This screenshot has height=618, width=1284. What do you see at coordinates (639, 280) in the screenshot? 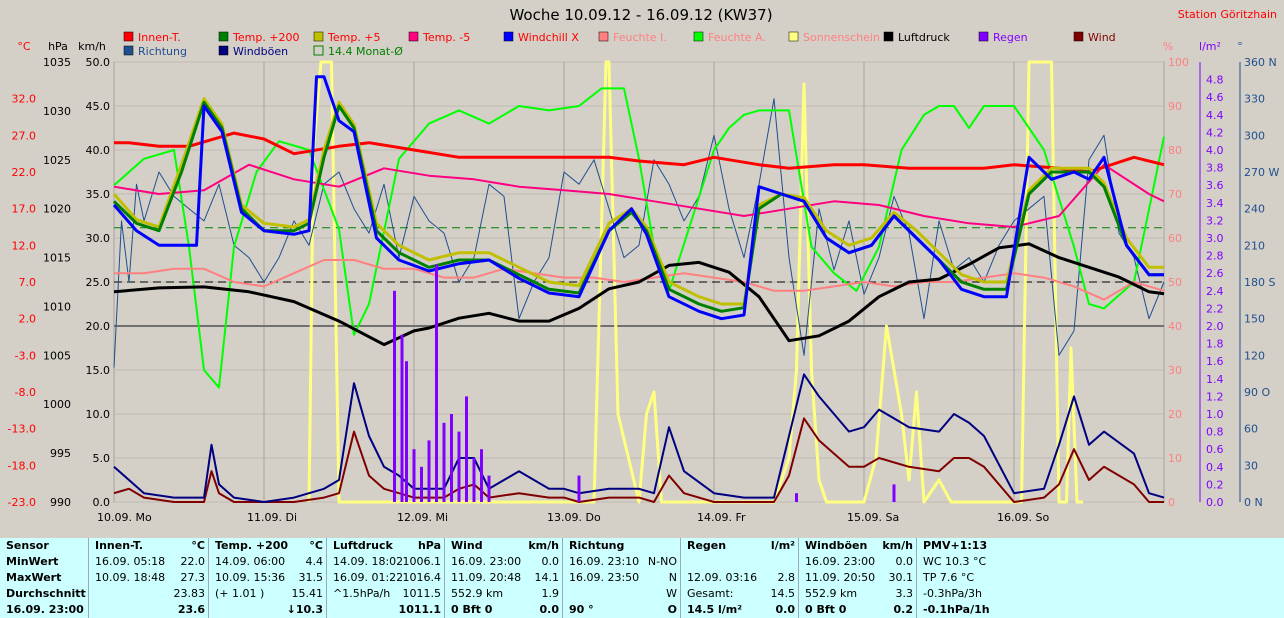
I see `series-feuchte-i` at bounding box center [639, 280].